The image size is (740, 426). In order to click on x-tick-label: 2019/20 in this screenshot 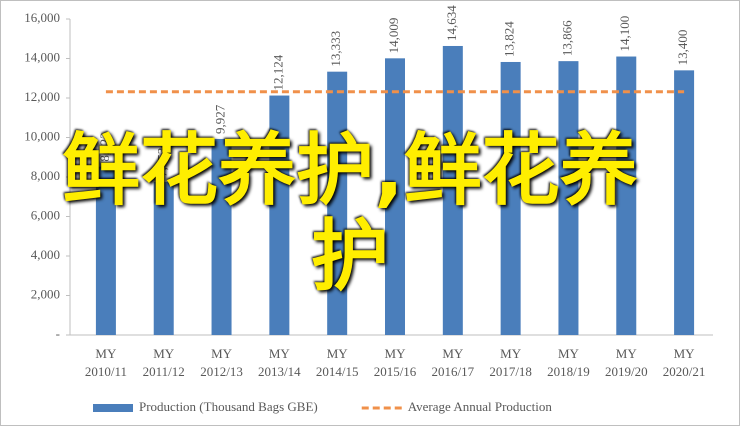, I will do `click(626, 371)`.